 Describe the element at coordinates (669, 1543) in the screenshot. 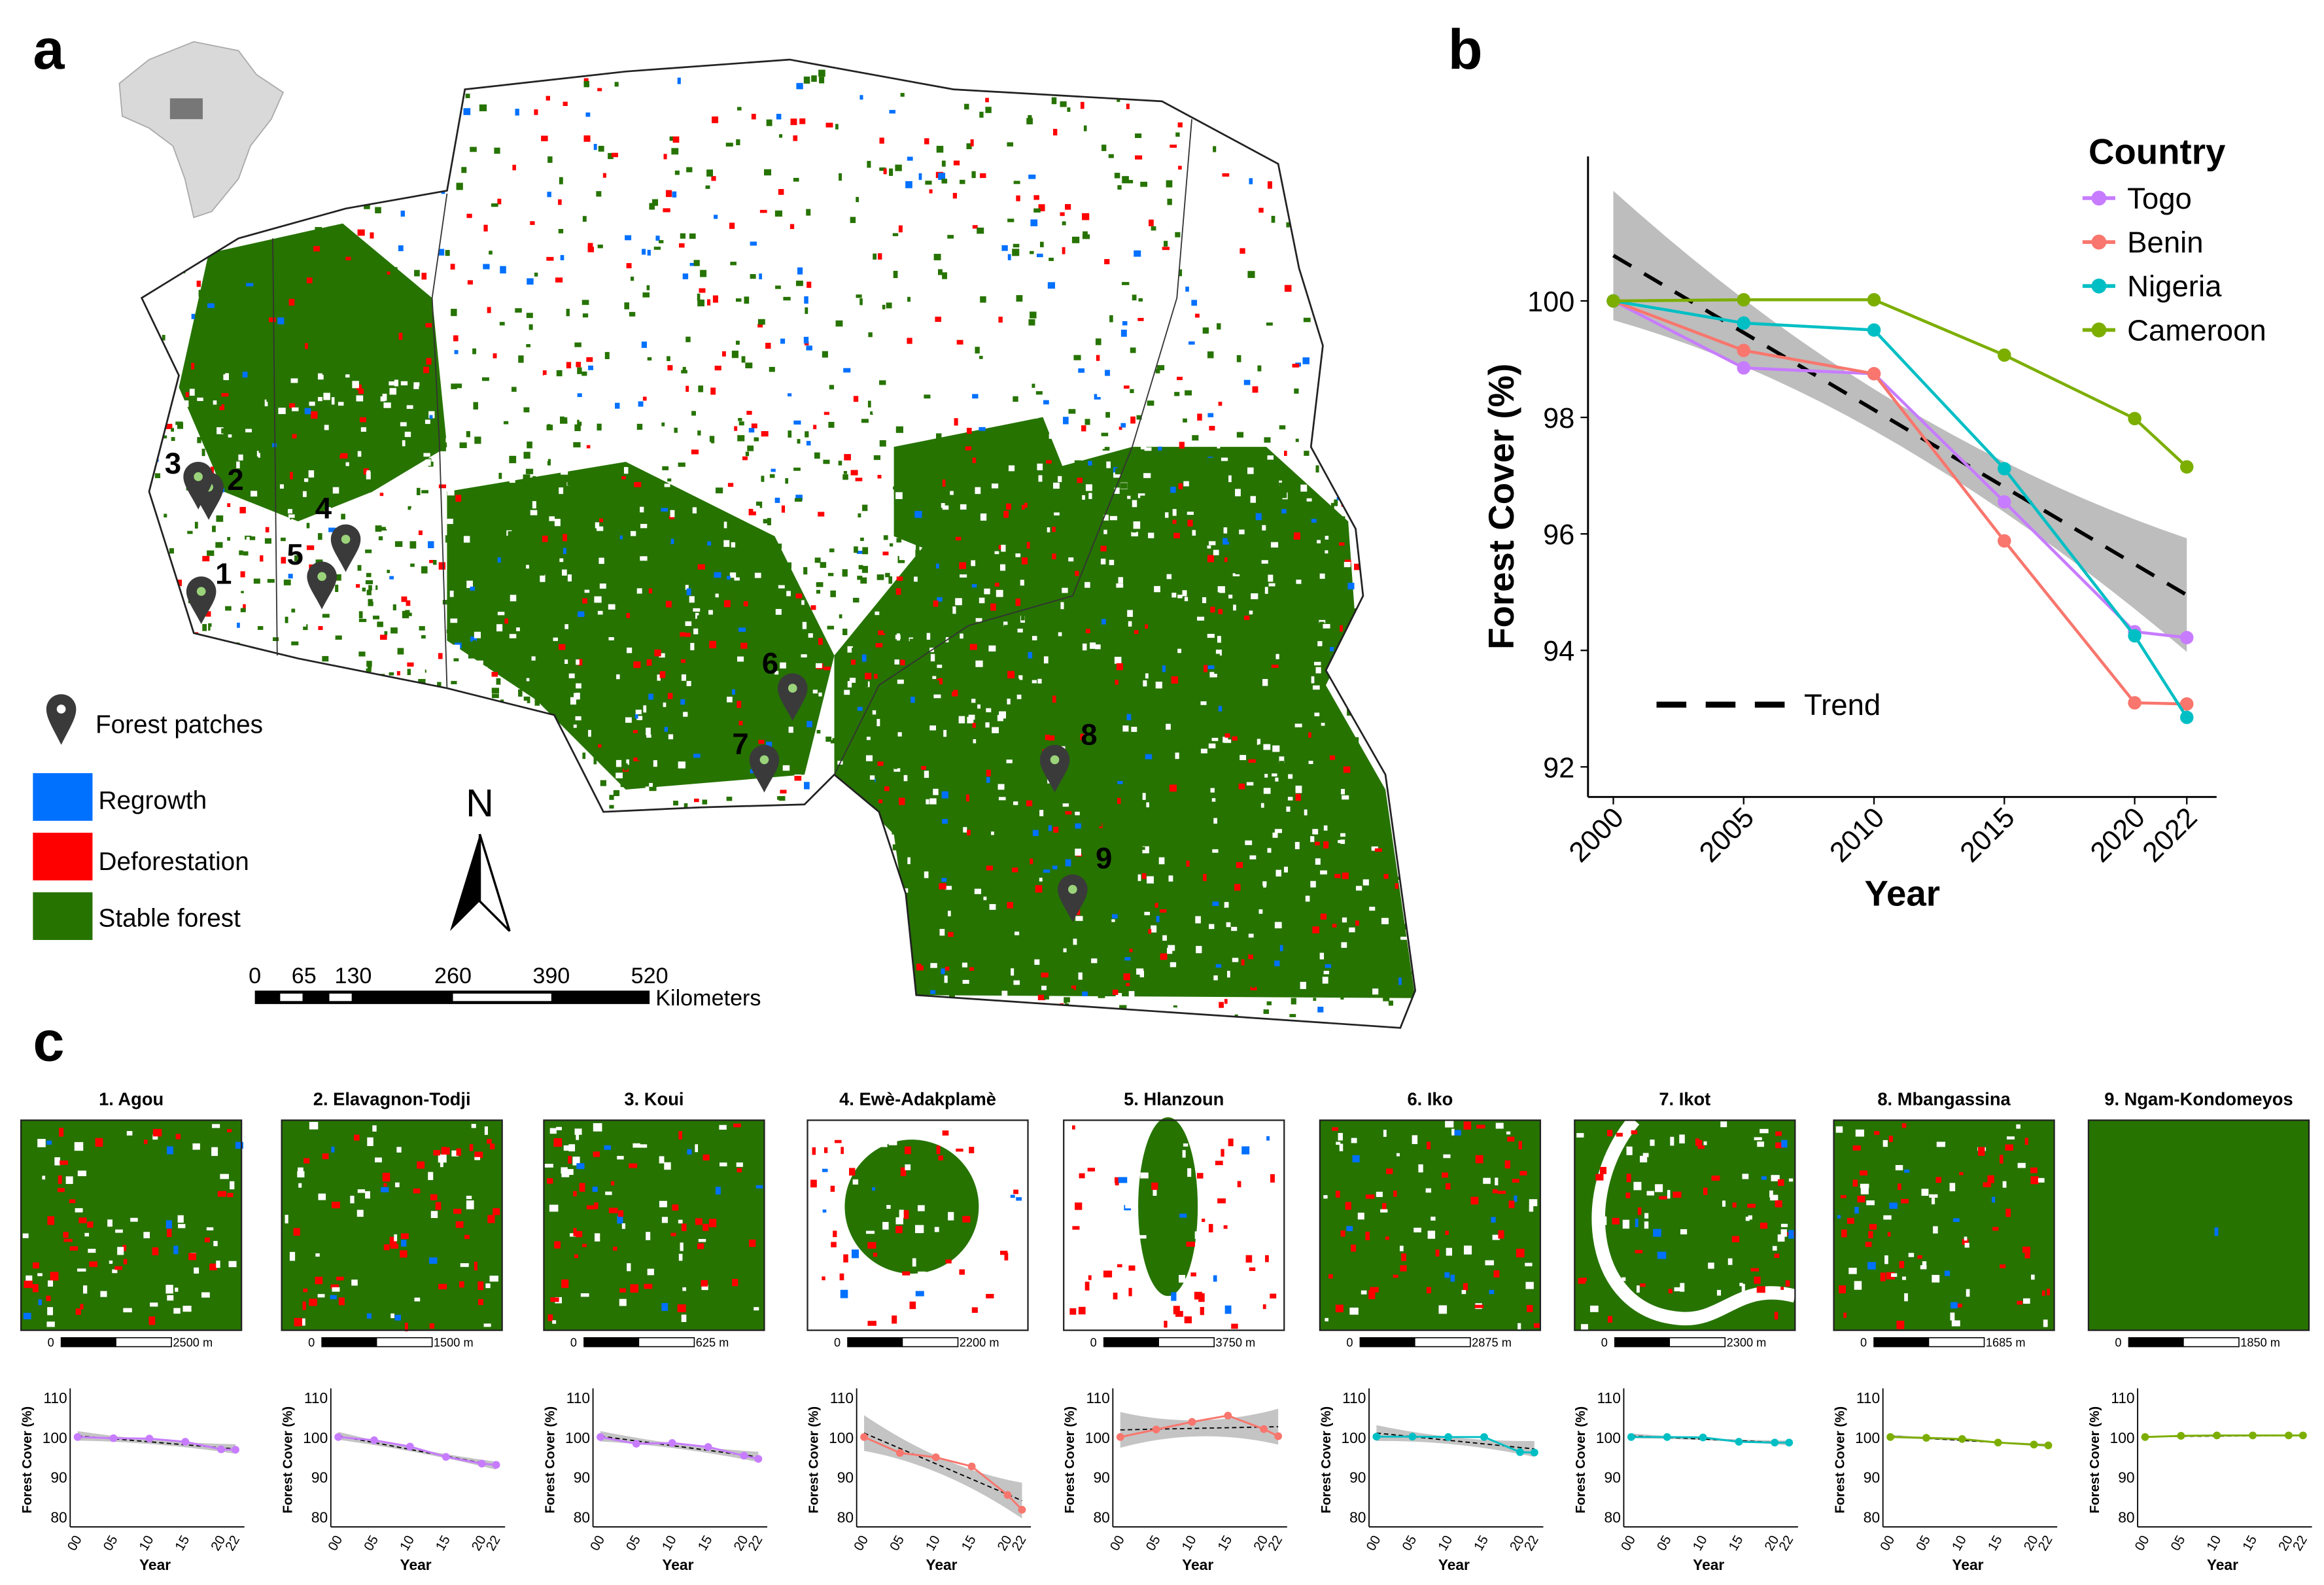

I see `x-tick-label: 10` at that location.